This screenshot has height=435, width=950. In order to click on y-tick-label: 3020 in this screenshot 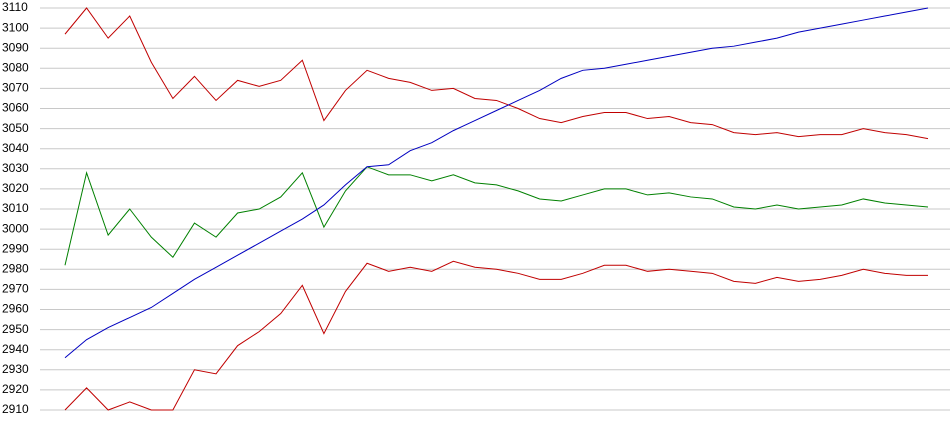, I will do `click(15, 188)`.